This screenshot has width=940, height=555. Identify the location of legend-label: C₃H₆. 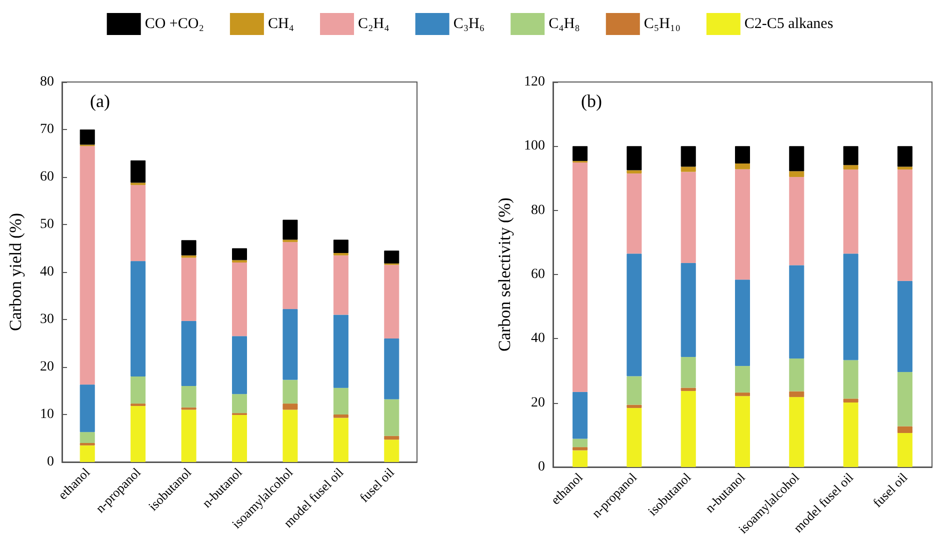
(469, 24).